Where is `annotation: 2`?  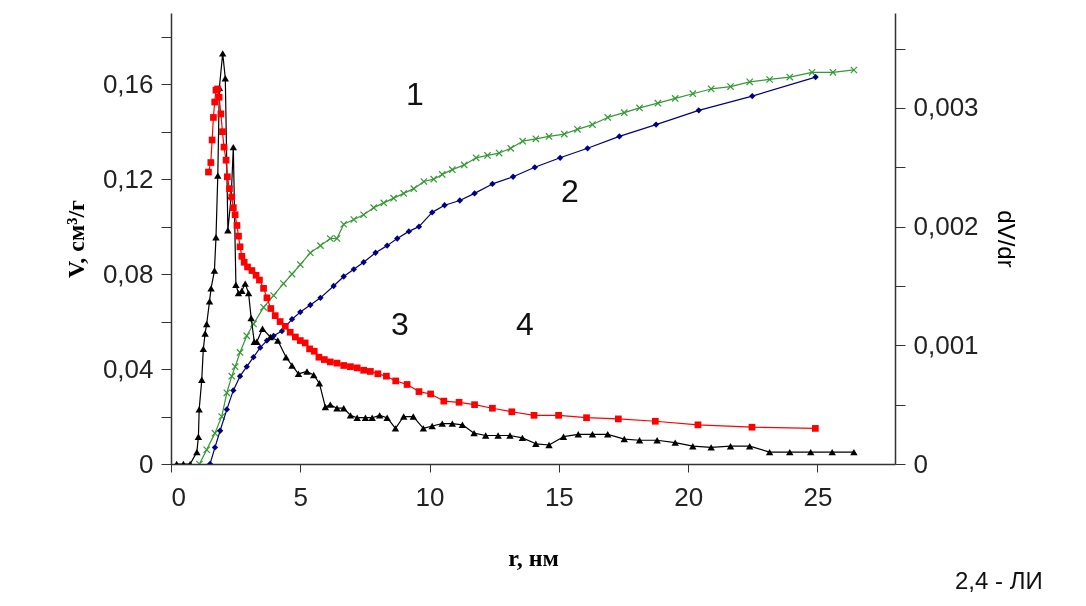
annotation: 2 is located at coordinates (570, 191).